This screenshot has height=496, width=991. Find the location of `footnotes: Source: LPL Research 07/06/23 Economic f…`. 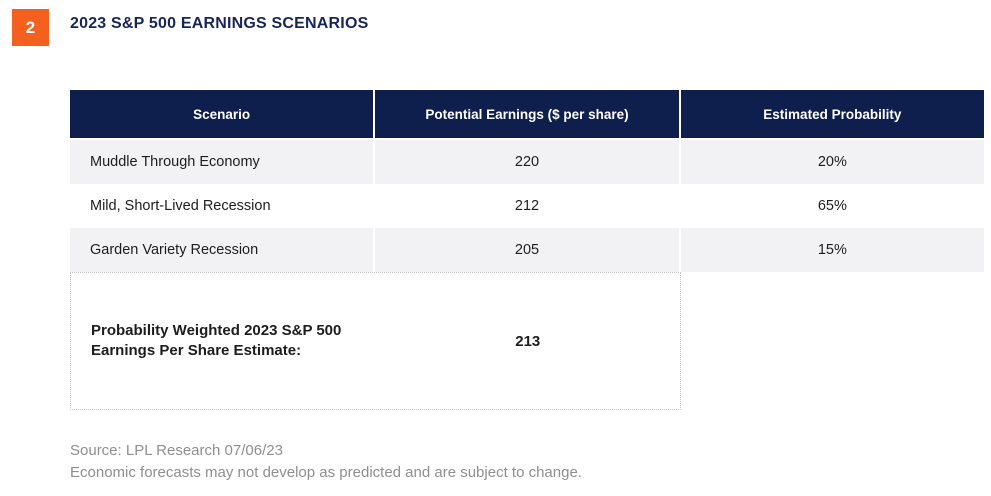

footnotes: Source: LPL Research 07/06/23 Economic f… is located at coordinates (326, 462).